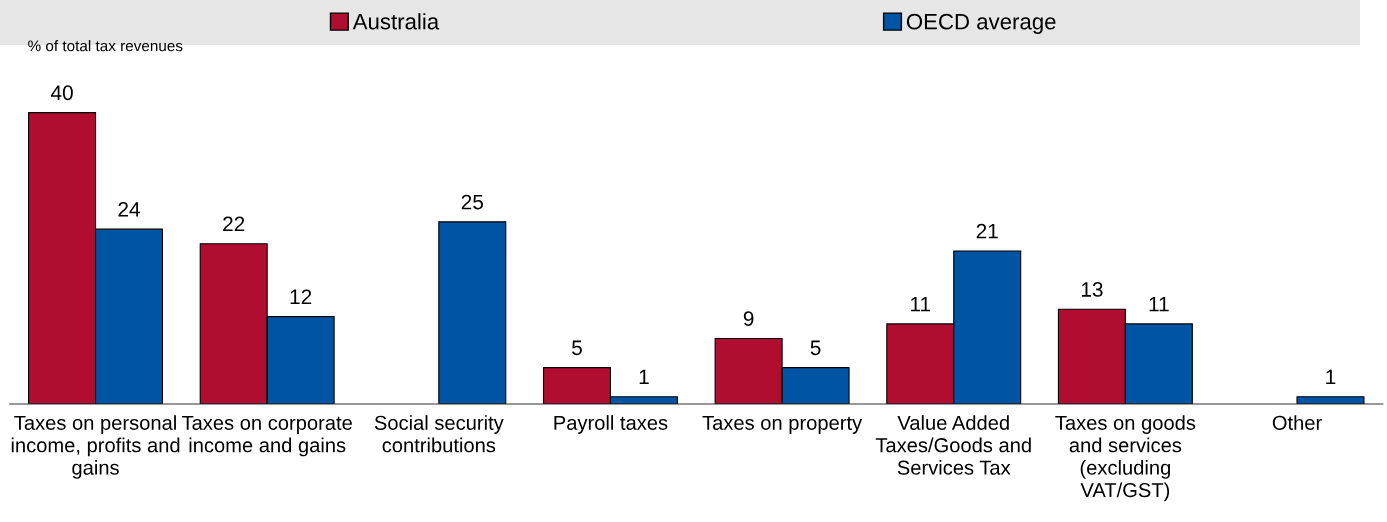 This screenshot has width=1387, height=522. What do you see at coordinates (1125, 458) in the screenshot?
I see `x-tick-label: Taxes on goods and services (excluding VAT/GST)` at bounding box center [1125, 458].